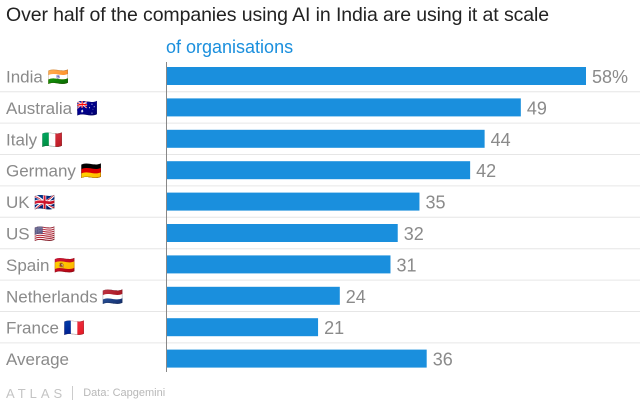 The width and height of the screenshot is (640, 405). What do you see at coordinates (45, 328) in the screenshot?
I see `category-label: France 🇫🇷` at bounding box center [45, 328].